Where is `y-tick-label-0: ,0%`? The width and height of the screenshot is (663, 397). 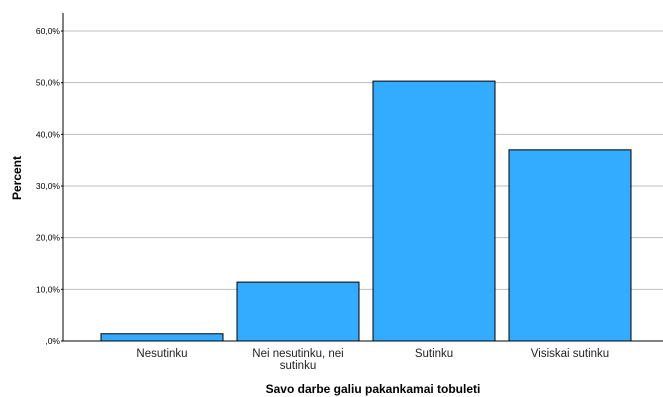
y-tick-label-0: ,0% is located at coordinates (52, 341).